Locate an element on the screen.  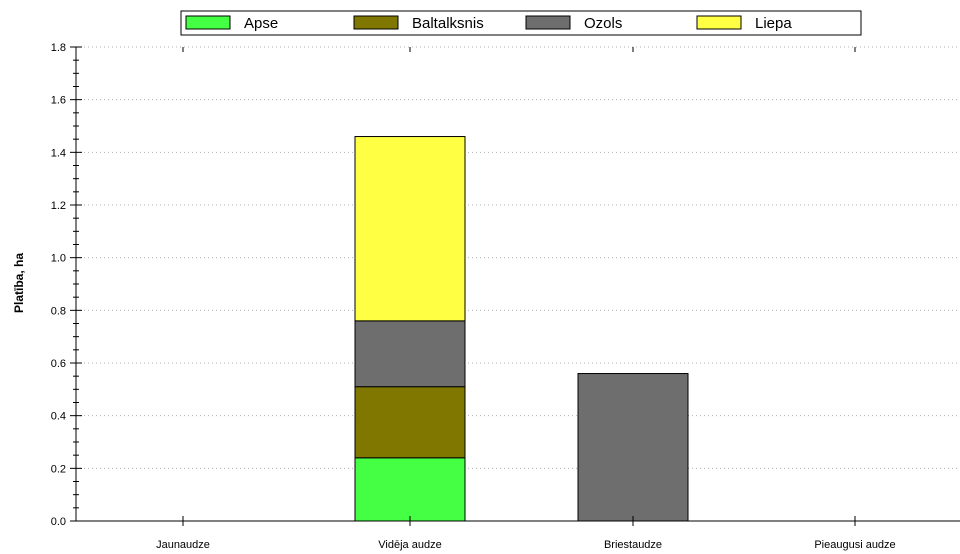
y-tick-label: 1.4 is located at coordinates (58, 153).